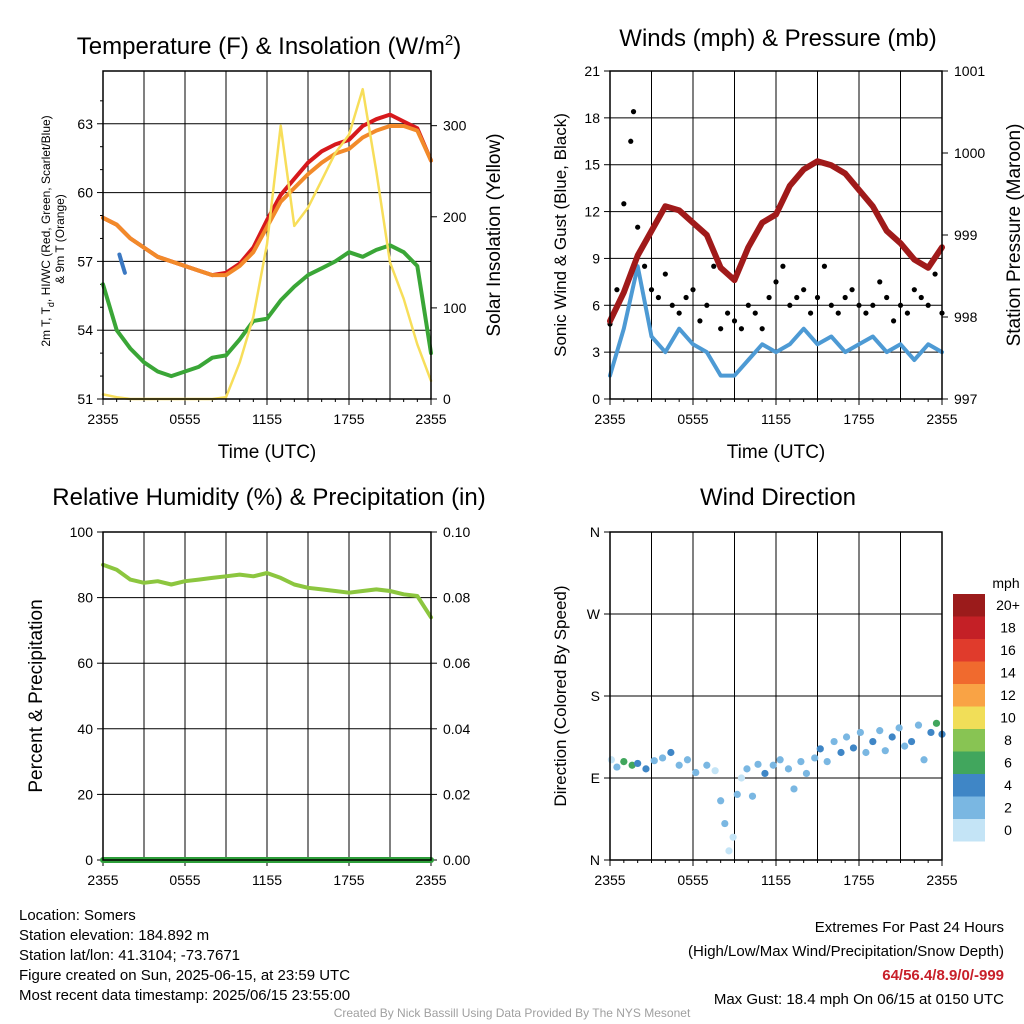 This screenshot has width=1024, height=1024. I want to click on extremes-values: 64/56.4/8.9/0/-999, so click(943, 975).